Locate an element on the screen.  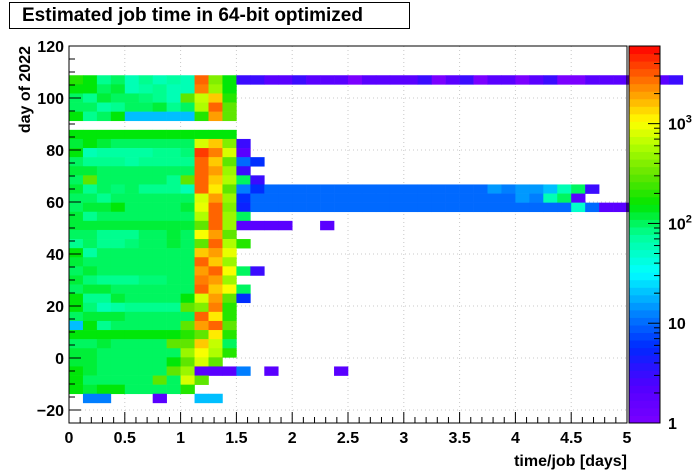
x-tick-label: 2 is located at coordinates (292, 438).